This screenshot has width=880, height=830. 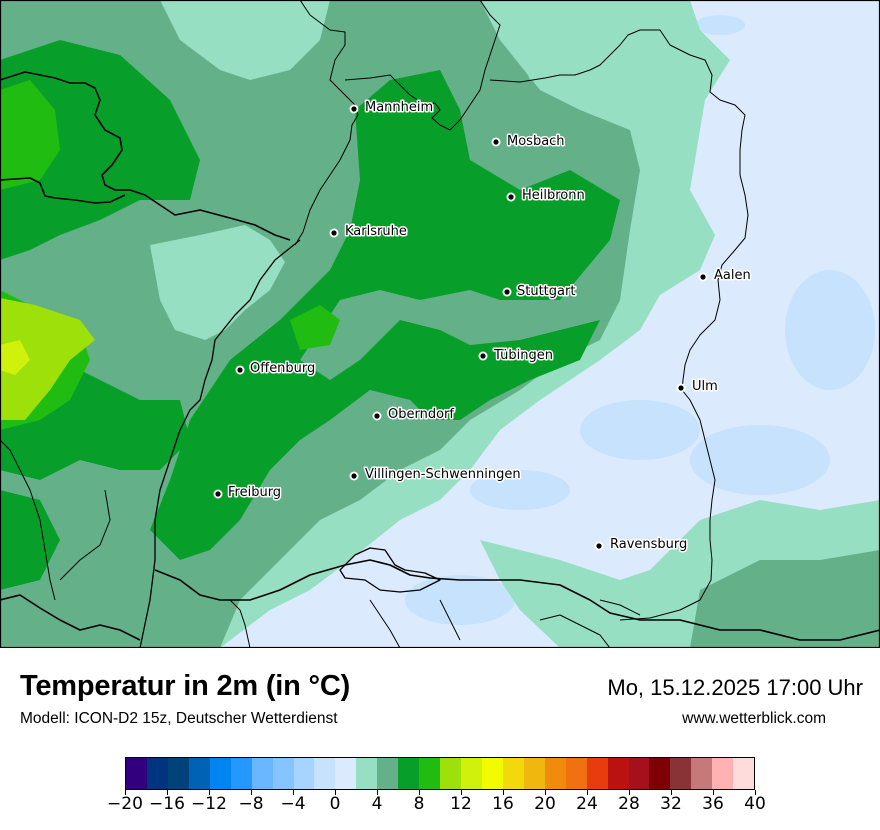 What do you see at coordinates (553, 195) in the screenshot?
I see `city-label: Heilbronn` at bounding box center [553, 195].